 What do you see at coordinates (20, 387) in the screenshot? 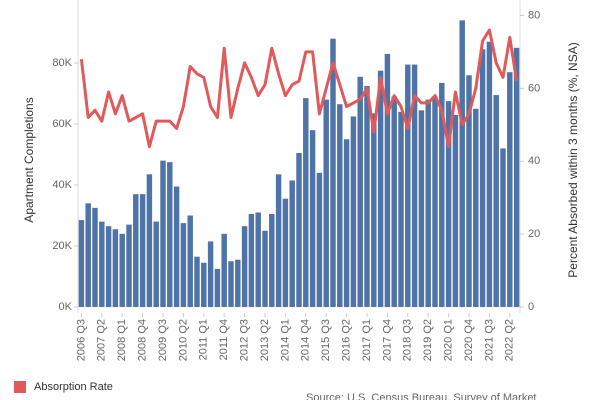
I see `legend-swatch` at bounding box center [20, 387].